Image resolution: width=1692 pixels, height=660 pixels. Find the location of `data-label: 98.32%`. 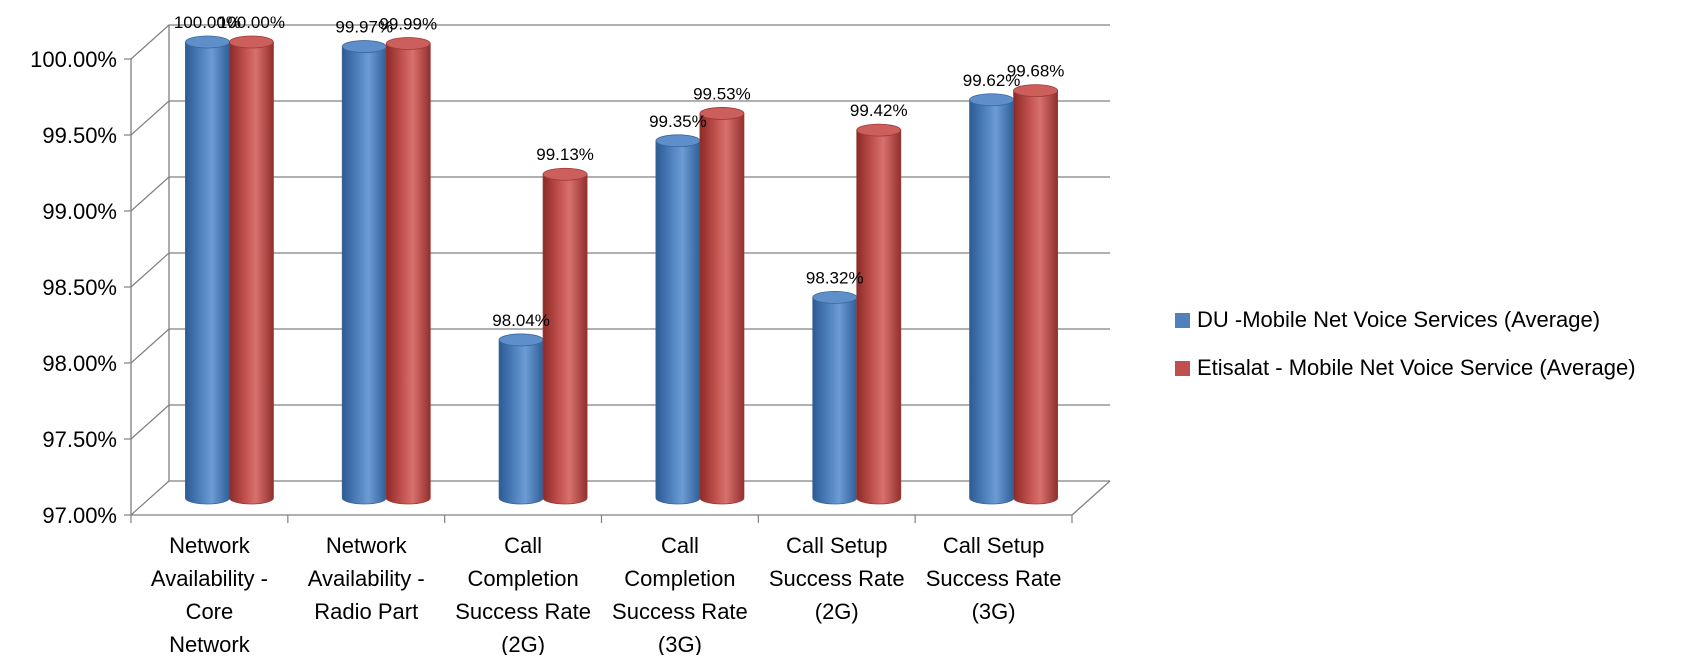

data-label: 98.32% is located at coordinates (835, 277).